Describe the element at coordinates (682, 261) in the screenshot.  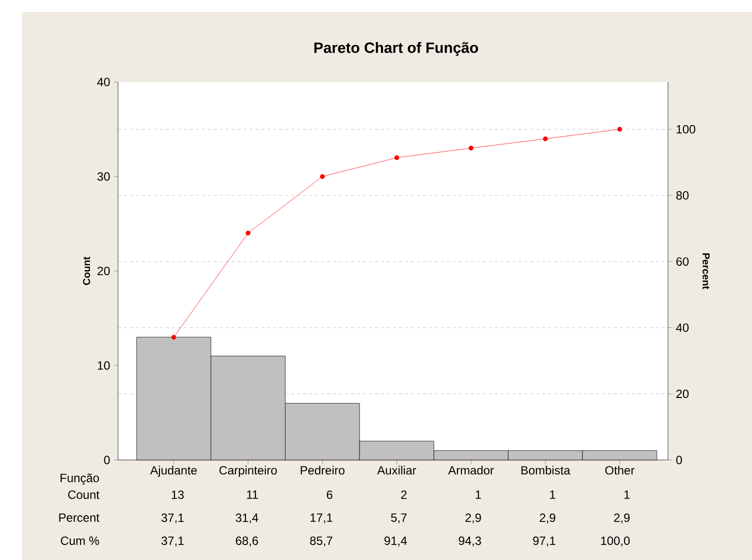
I see `y2-tick-label: 60` at that location.